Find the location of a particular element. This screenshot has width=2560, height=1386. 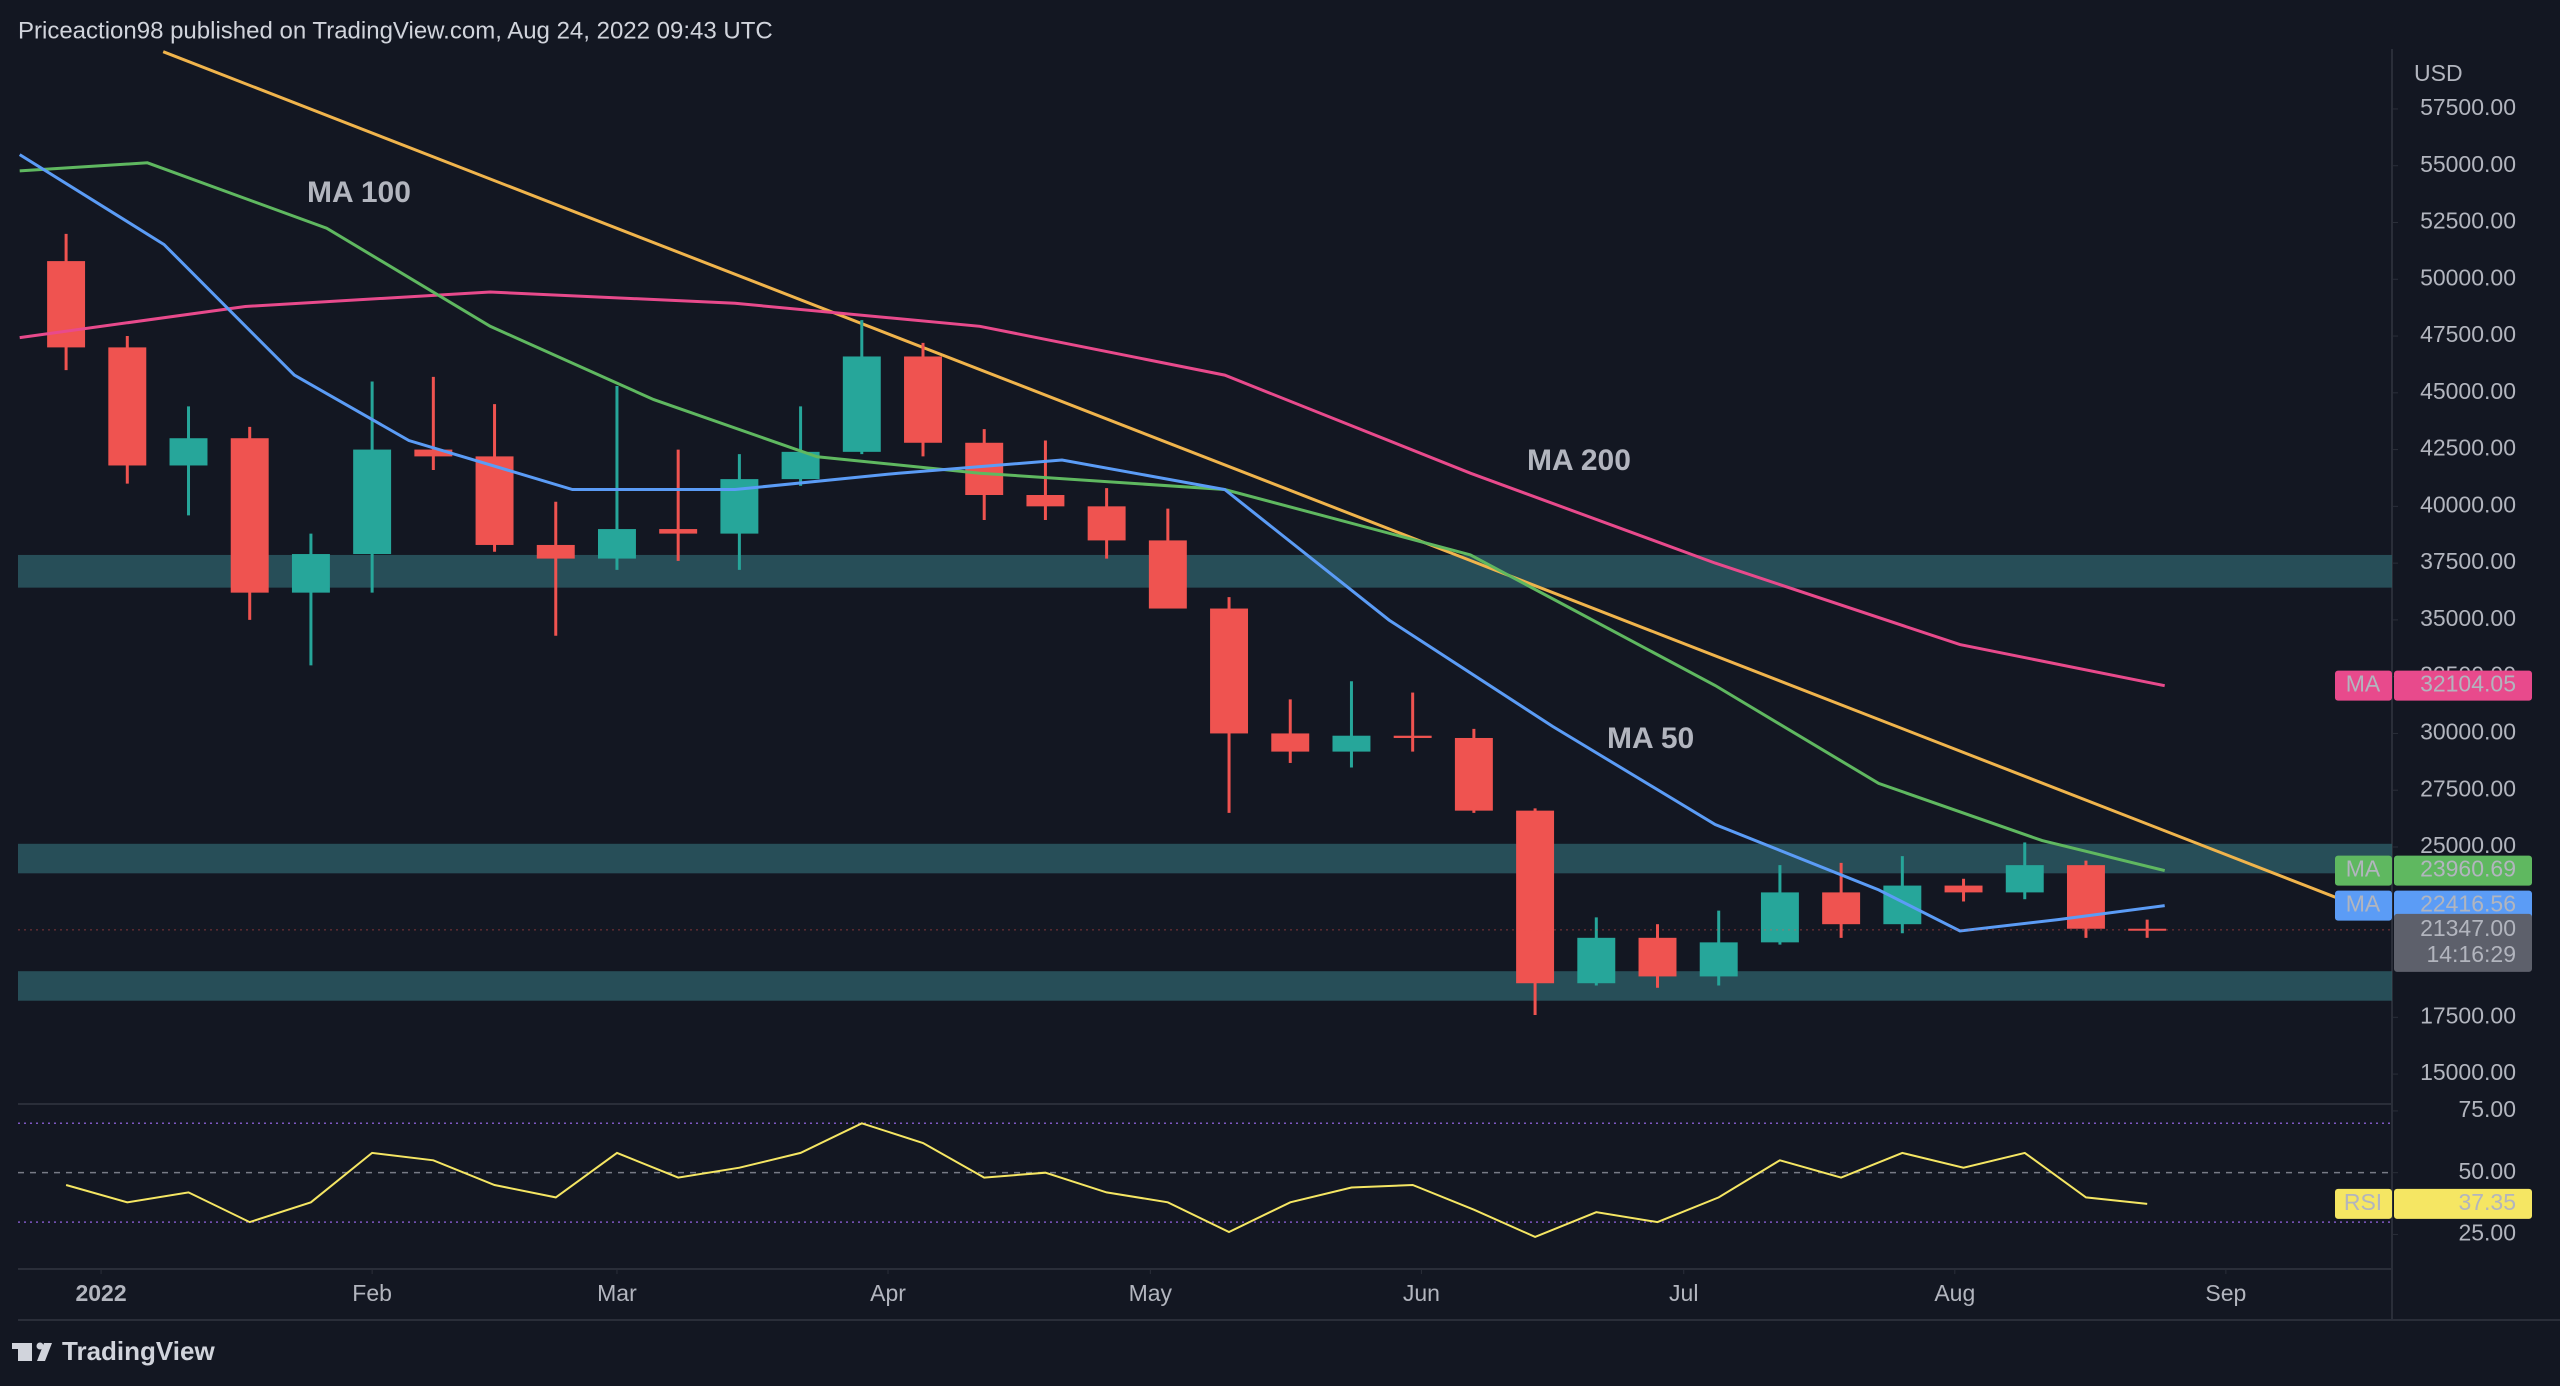

tag-value: 22416.56 is located at coordinates (2468, 904).